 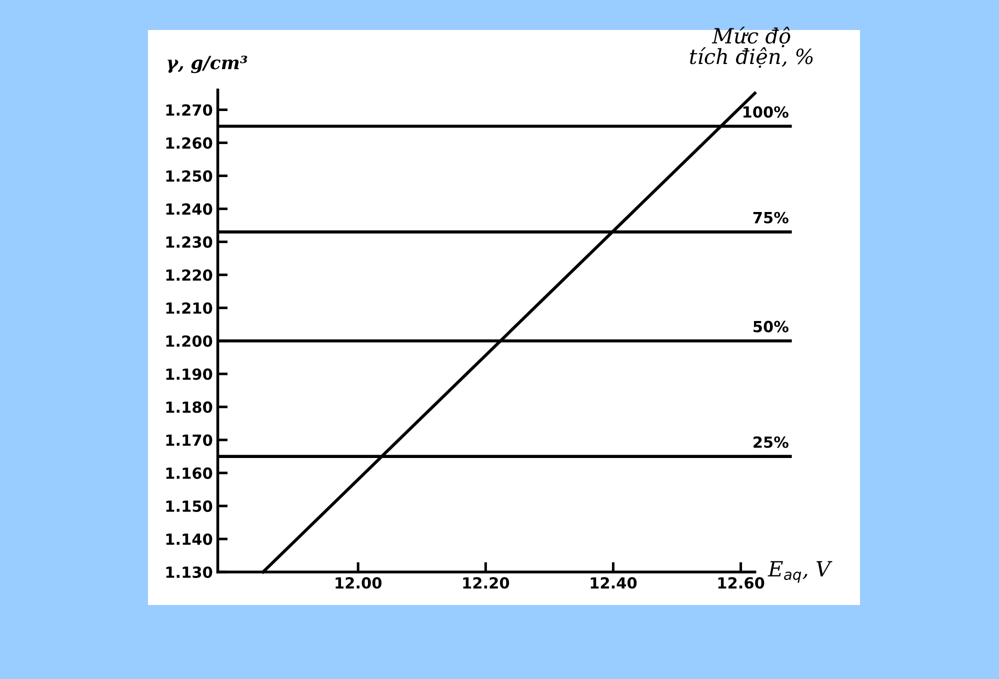 I want to click on x-tick-label: 12.00, so click(x=359, y=583).